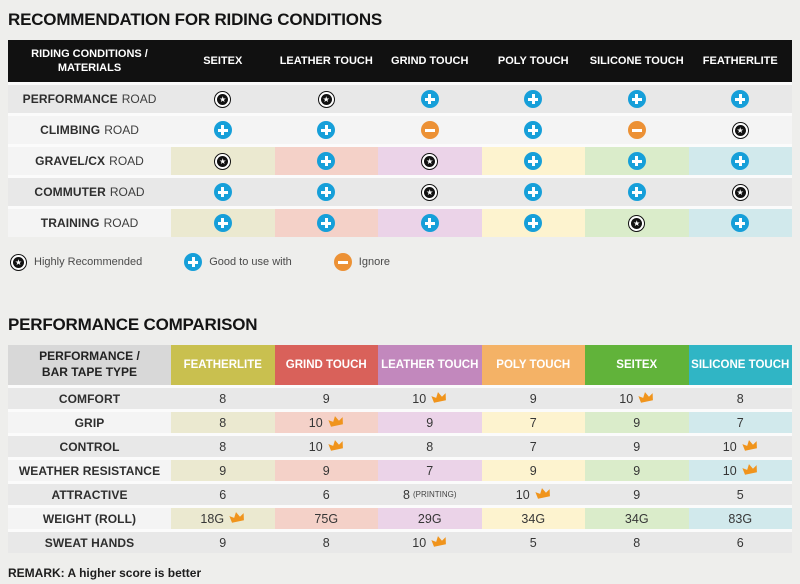 The height and width of the screenshot is (584, 800). Describe the element at coordinates (326, 60) in the screenshot. I see `col-header-leather-touch: LEATHER TOUCH` at that location.